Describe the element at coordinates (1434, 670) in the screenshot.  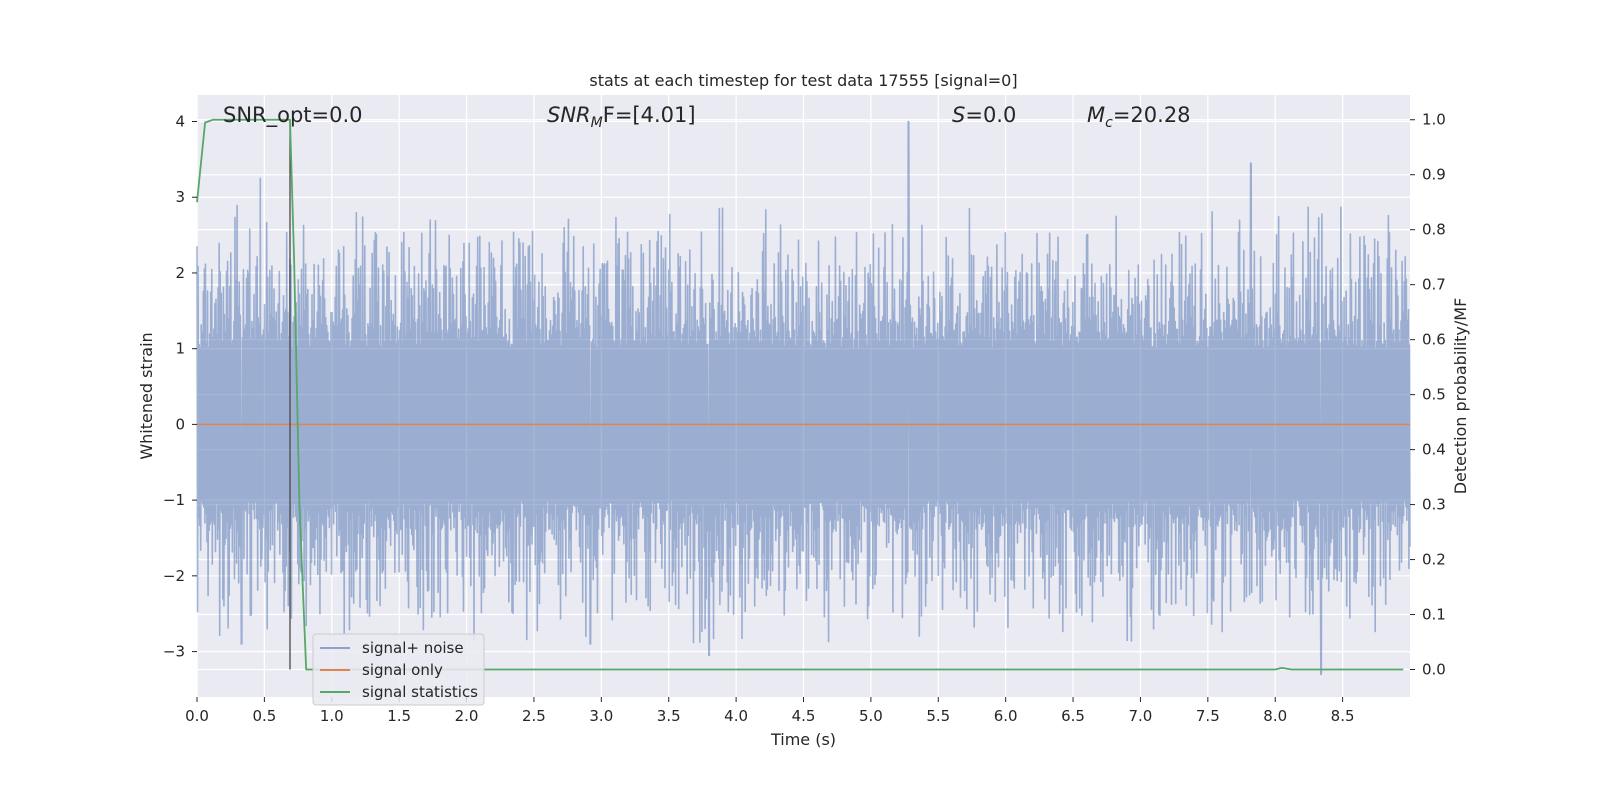
I see `y-right-tick-label: 0.0` at that location.